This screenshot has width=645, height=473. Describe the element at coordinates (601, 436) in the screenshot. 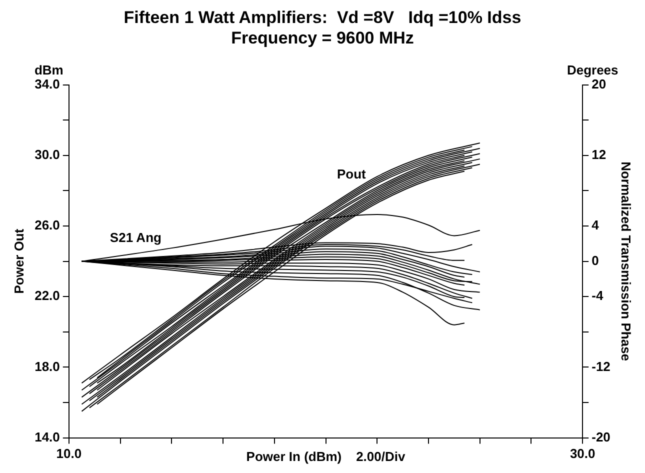

I see `y2-tick-label: -20` at that location.